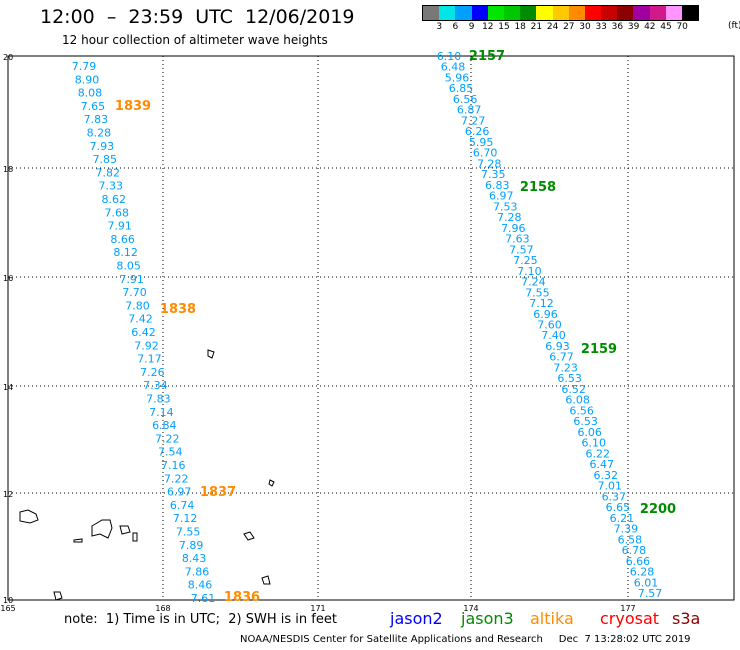  I want to click on track1-swh-label: 6.84, so click(164, 425).